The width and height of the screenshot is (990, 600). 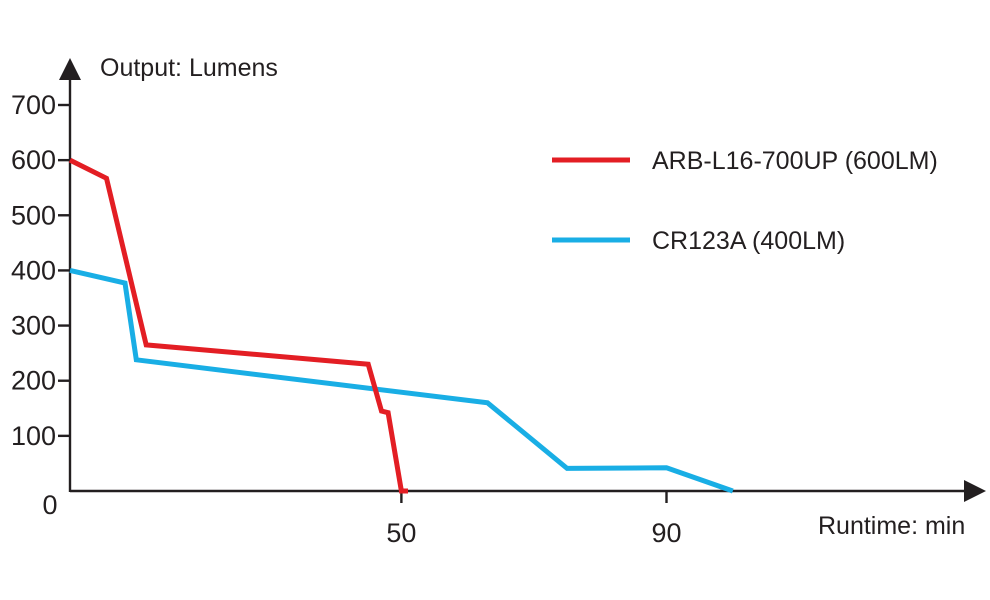 I want to click on y-tick-group: 100 200 300 400 500 600 700, so click(x=40, y=270).